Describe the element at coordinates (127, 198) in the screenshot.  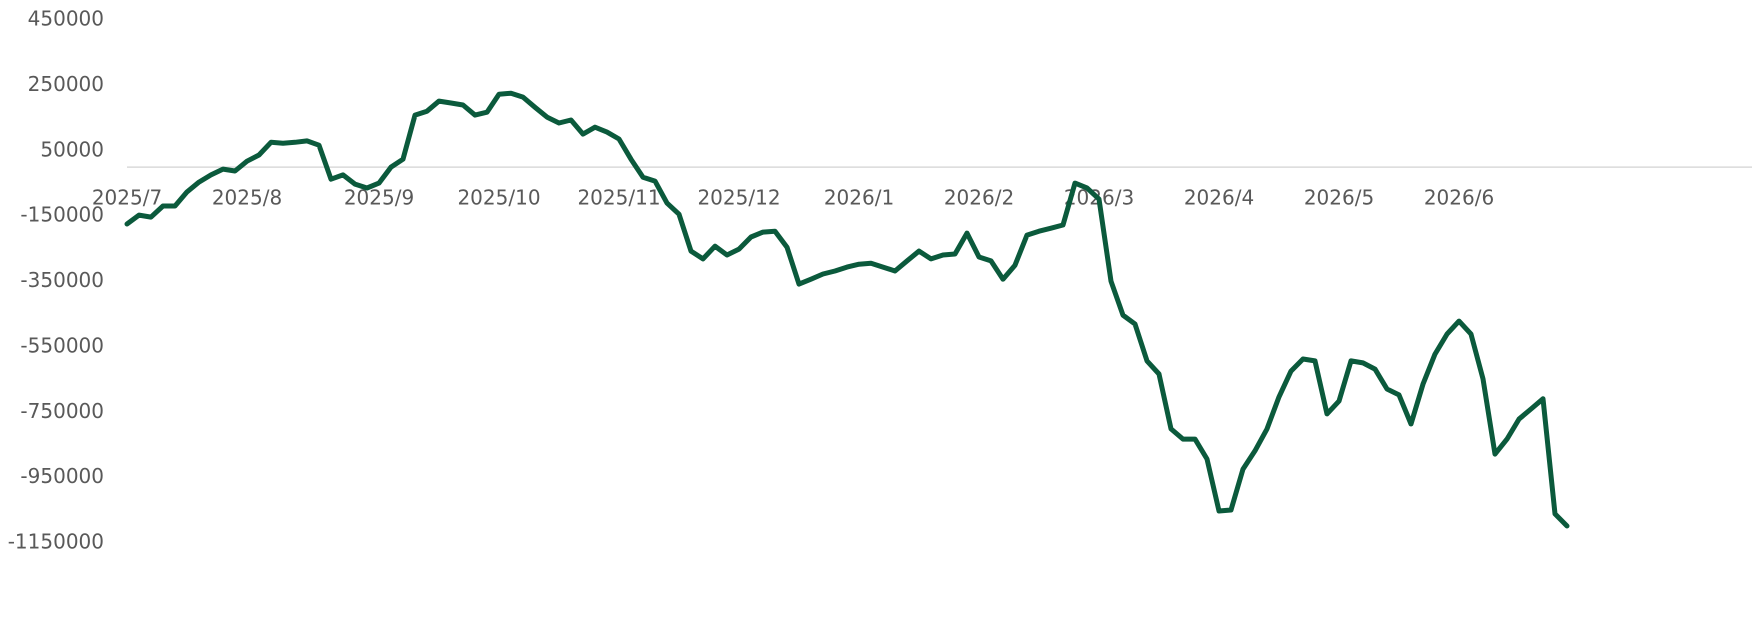
I see `x-tick-label: 2025/7` at that location.